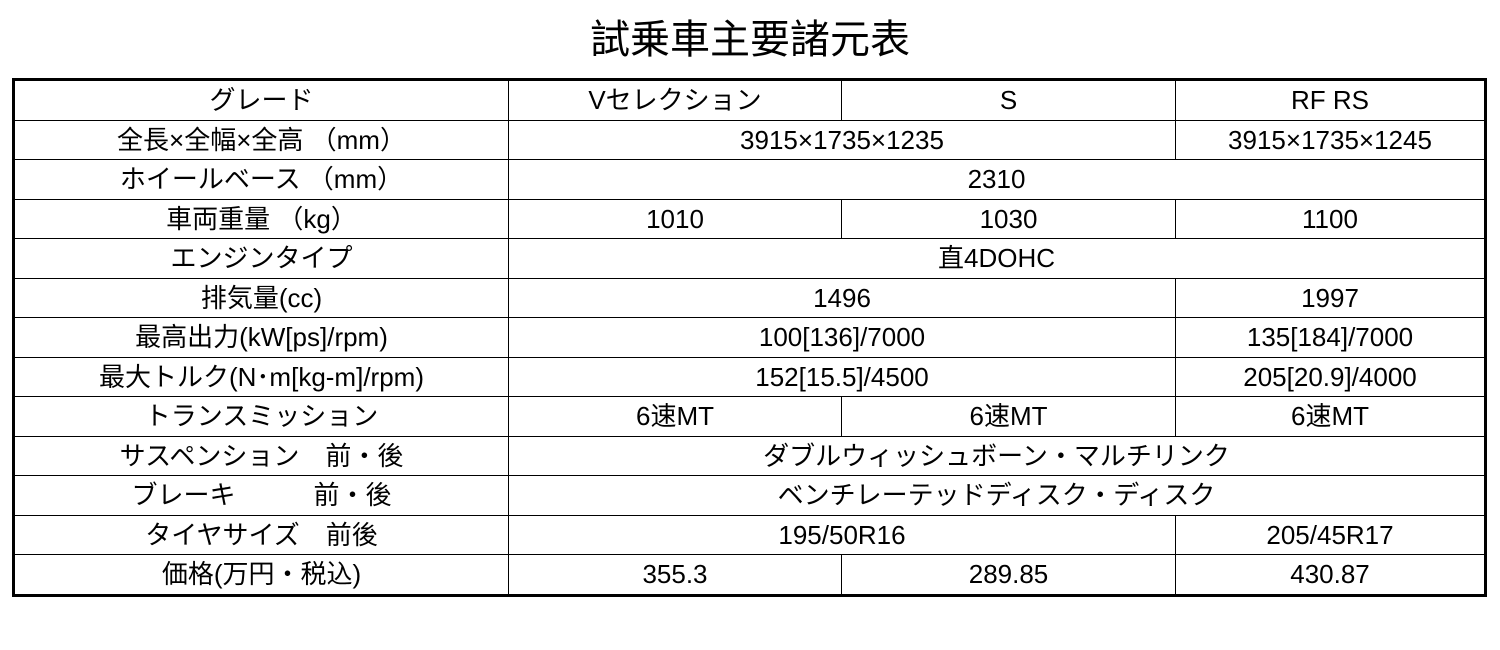 The image size is (1500, 650). I want to click on table-row: トランスミッション 6速MT 6速MT 6速MT, so click(749, 416).